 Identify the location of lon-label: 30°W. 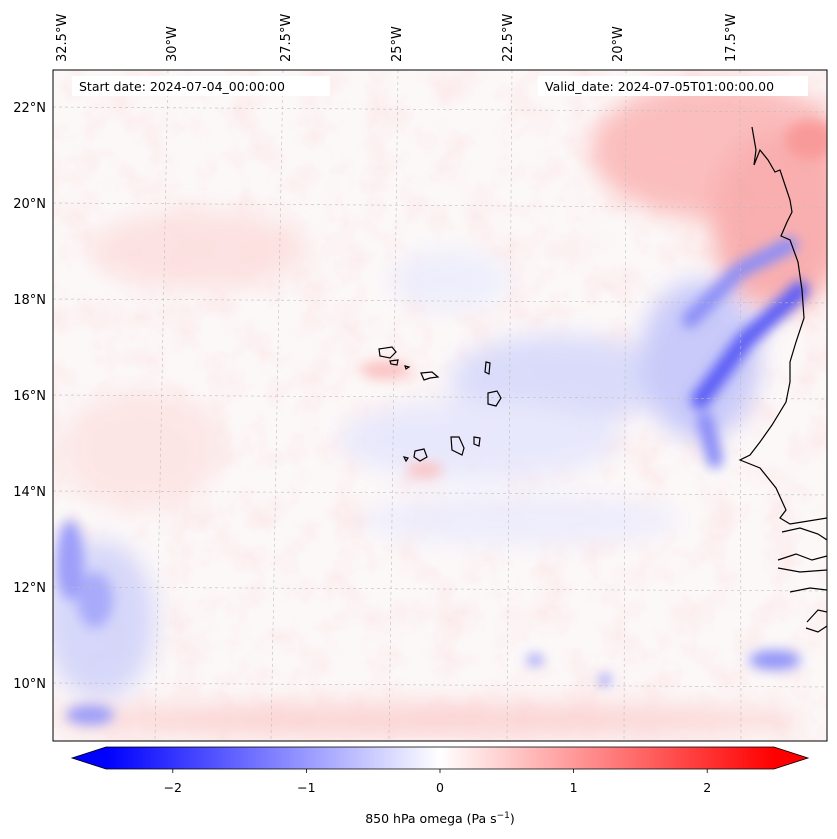
(172, 44).